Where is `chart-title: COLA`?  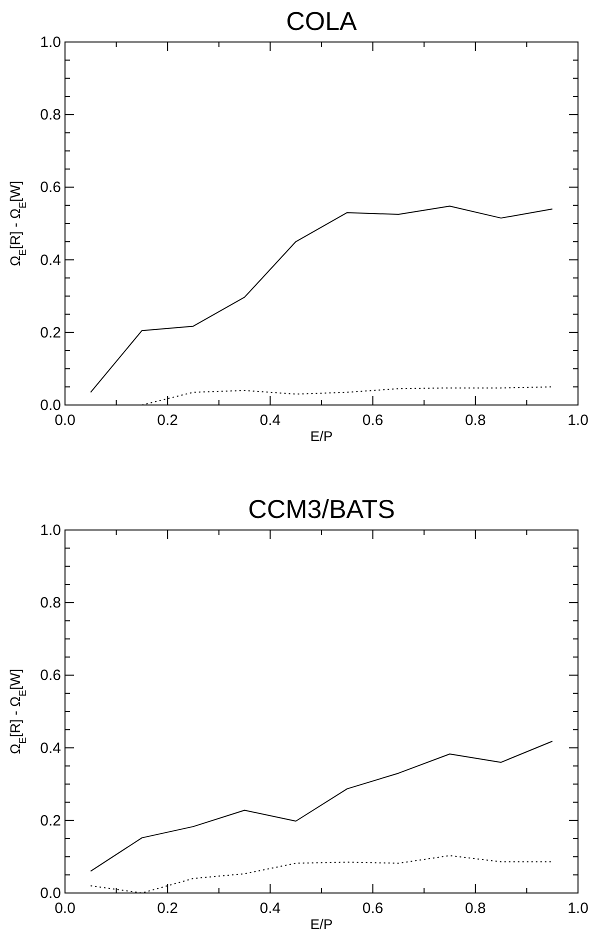
chart-title: COLA is located at coordinates (322, 21).